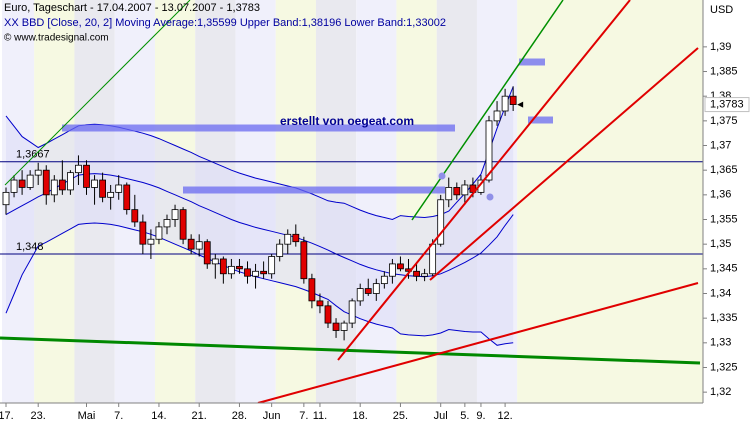  Describe the element at coordinates (56, 38) in the screenshot. I see `source: © www.tradesignal.com` at that location.